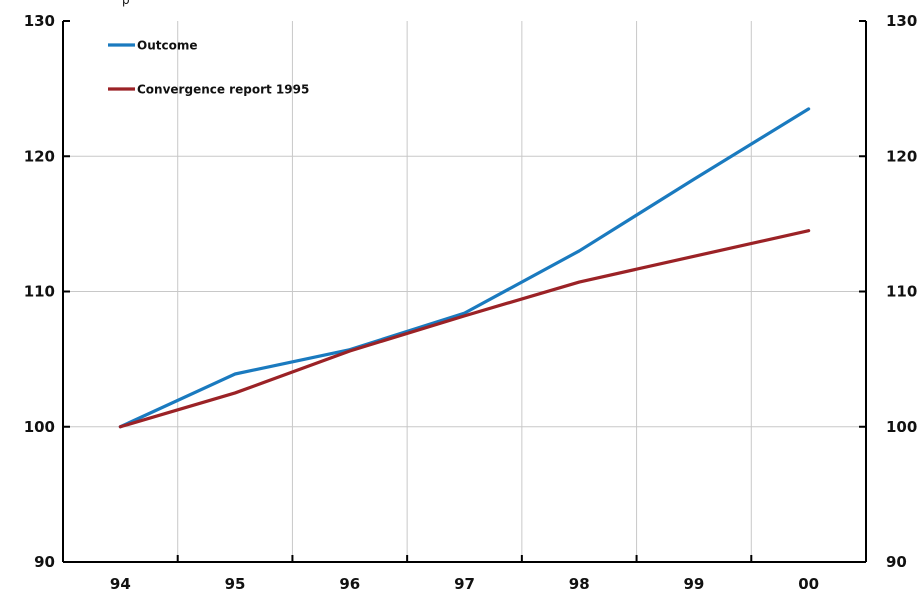 The height and width of the screenshot is (596, 922). What do you see at coordinates (223, 90) in the screenshot?
I see `legend-label-1: Convergence report 1995` at bounding box center [223, 90].